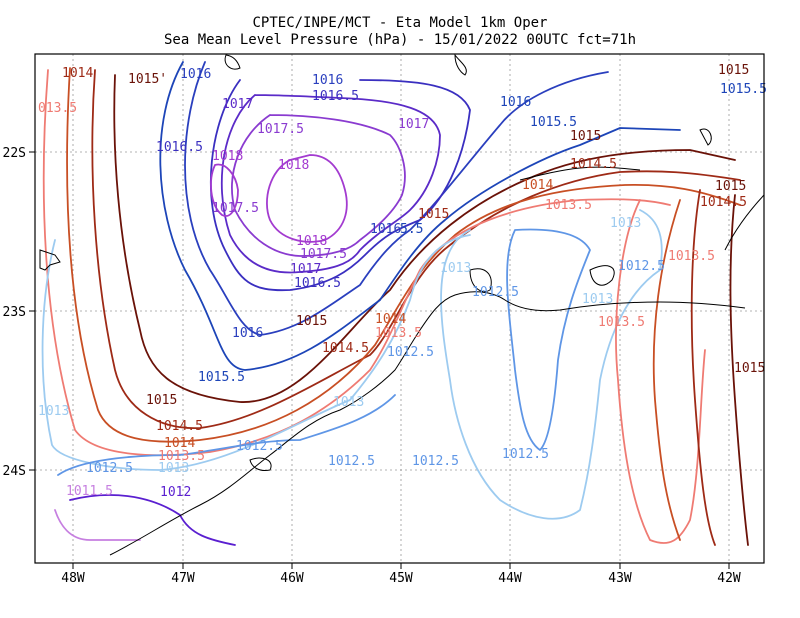 This screenshot has width=800, height=618. What do you see at coordinates (183, 578) in the screenshot?
I see `x-tick-label: 47W` at bounding box center [183, 578].